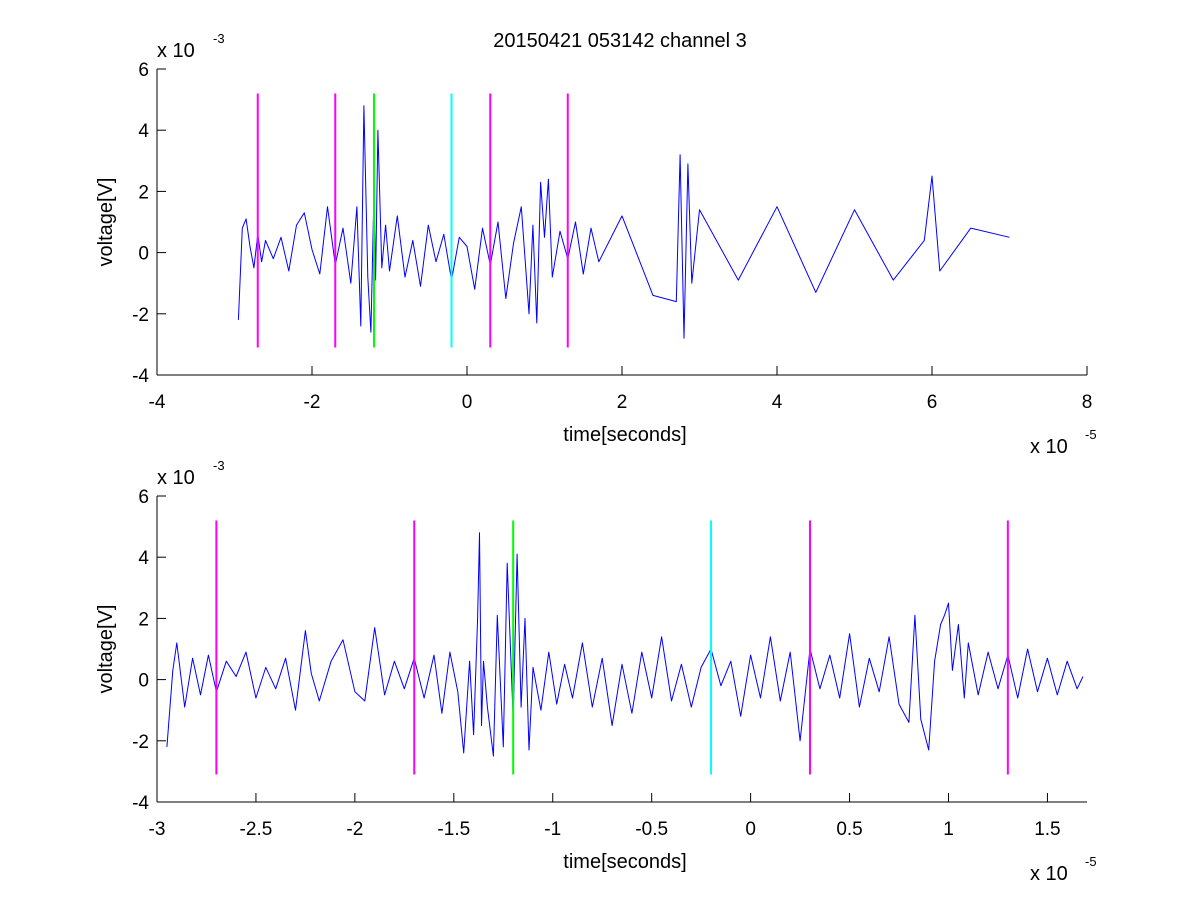  I want to click on x-tick-label: 4, so click(777, 402).